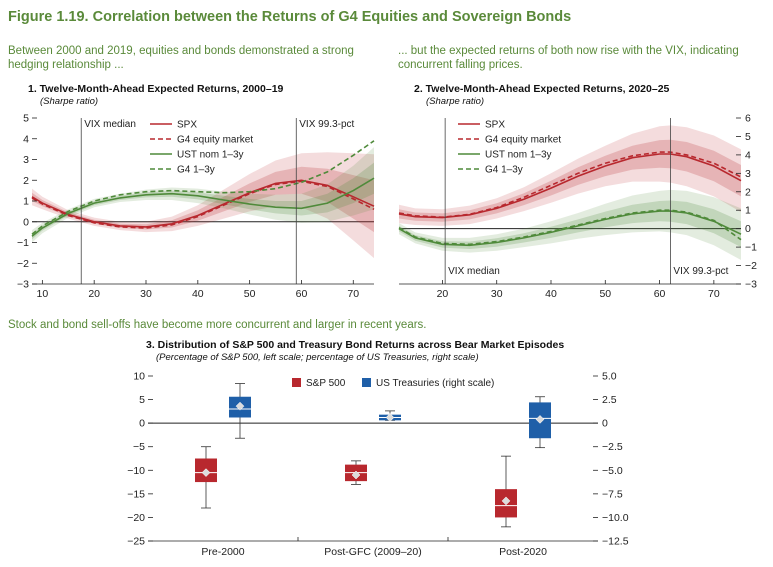 The image size is (773, 567). Describe the element at coordinates (612, 494) in the screenshot. I see `y-tick-label-right: −7.5` at that location.